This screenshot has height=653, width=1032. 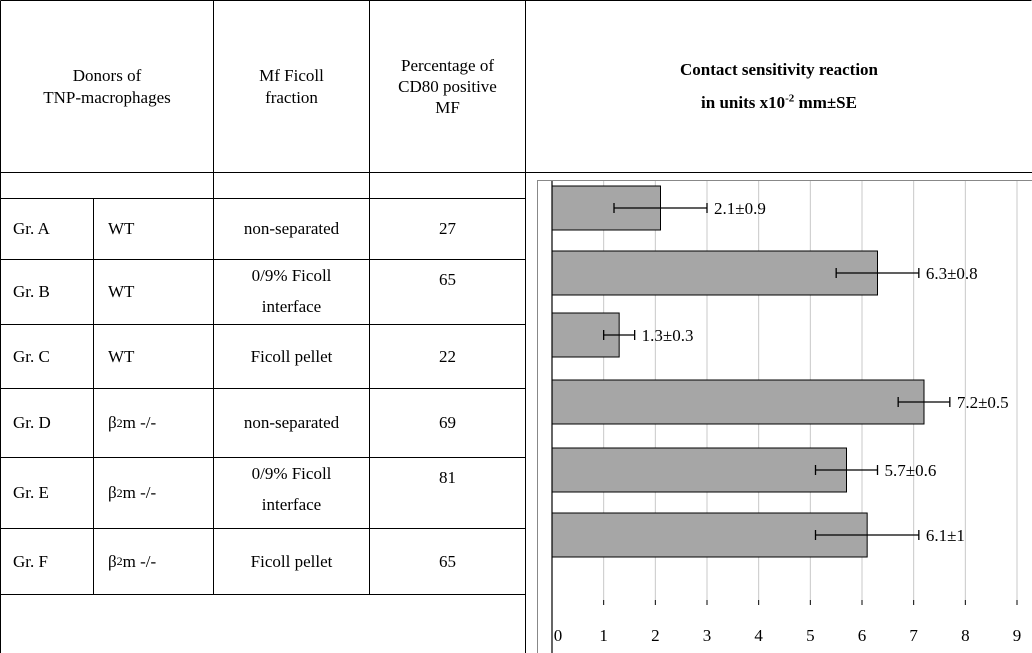 I want to click on row-group: Gr. E, so click(x=31, y=493).